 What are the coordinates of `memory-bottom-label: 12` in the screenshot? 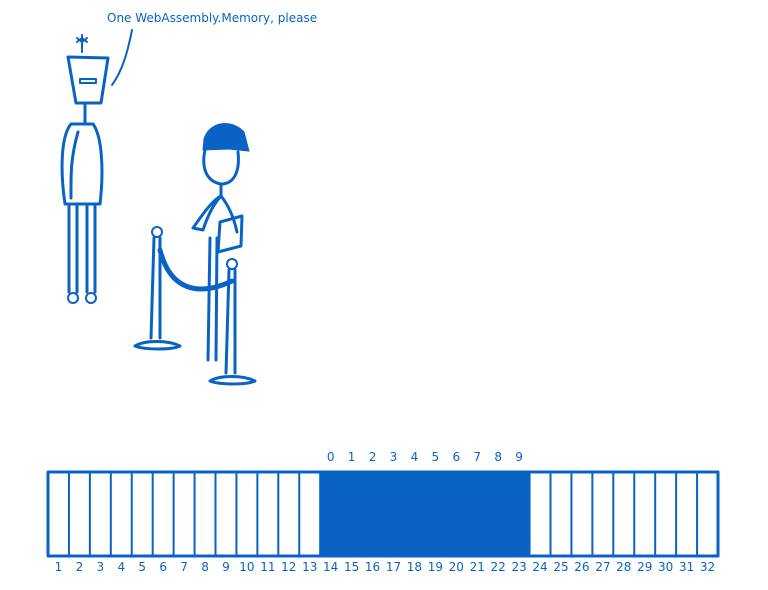 It's located at (288, 567).